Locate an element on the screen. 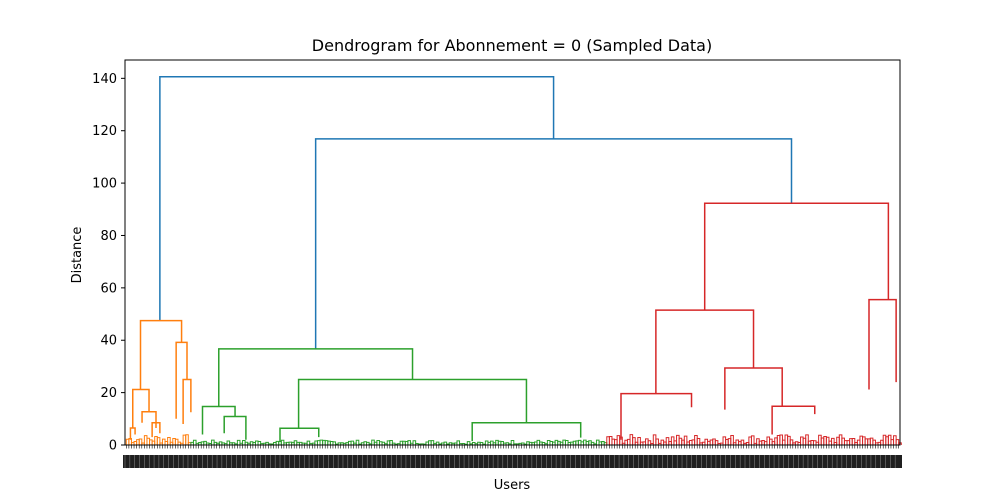 This screenshot has width=1000, height=500. x-axis-label: Users is located at coordinates (512, 485).